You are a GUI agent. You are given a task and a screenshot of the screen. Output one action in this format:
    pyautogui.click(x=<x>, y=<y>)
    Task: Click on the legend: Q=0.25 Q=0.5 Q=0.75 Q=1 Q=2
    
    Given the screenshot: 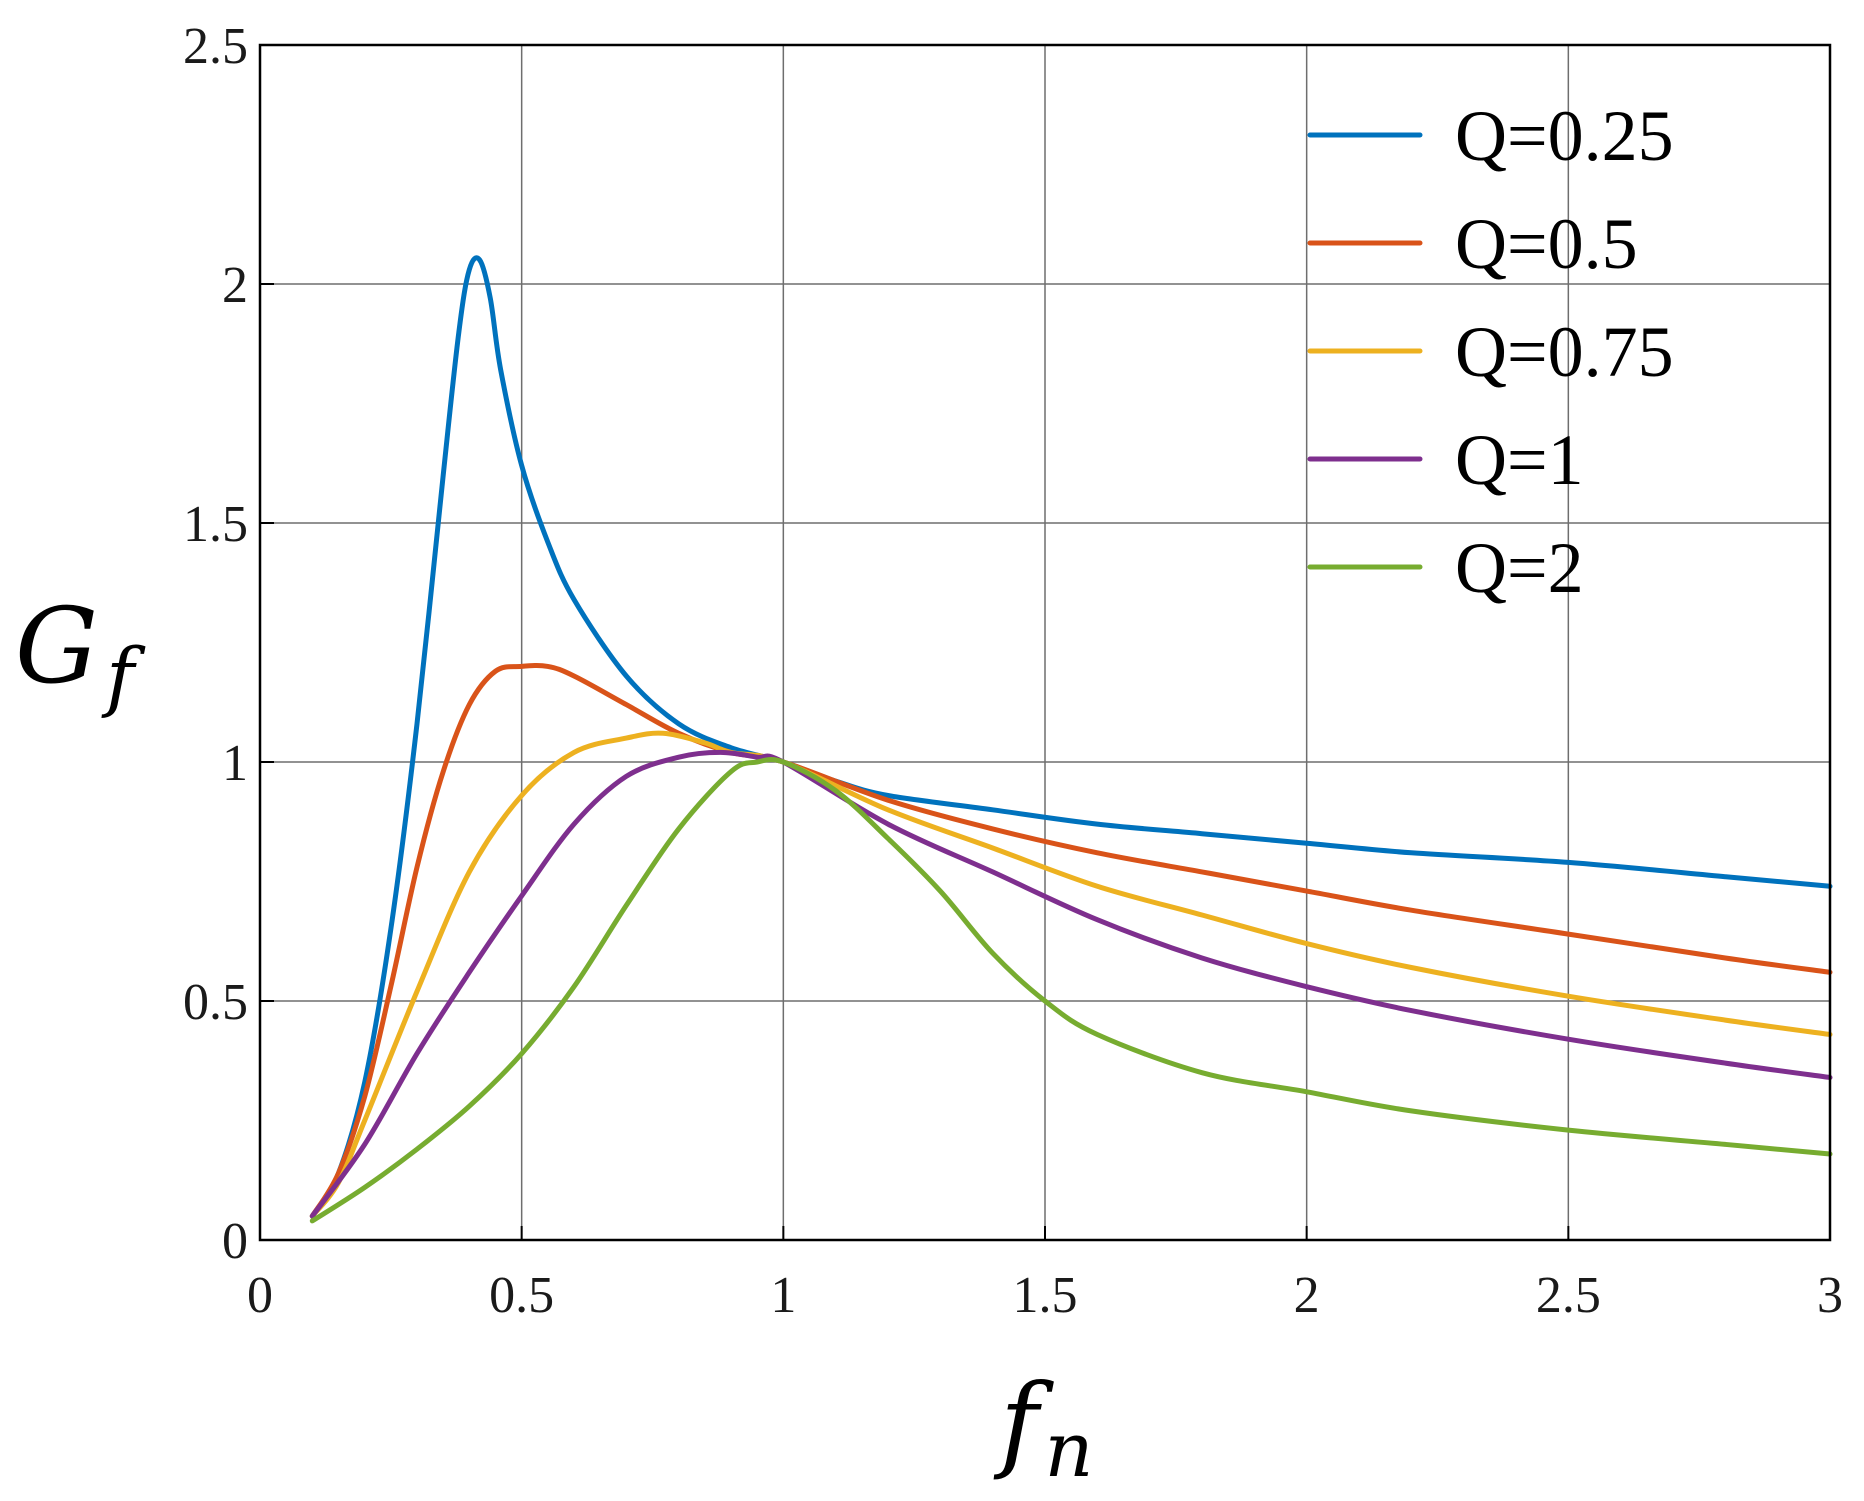 What is the action you would take?
    pyautogui.click(x=1490, y=352)
    